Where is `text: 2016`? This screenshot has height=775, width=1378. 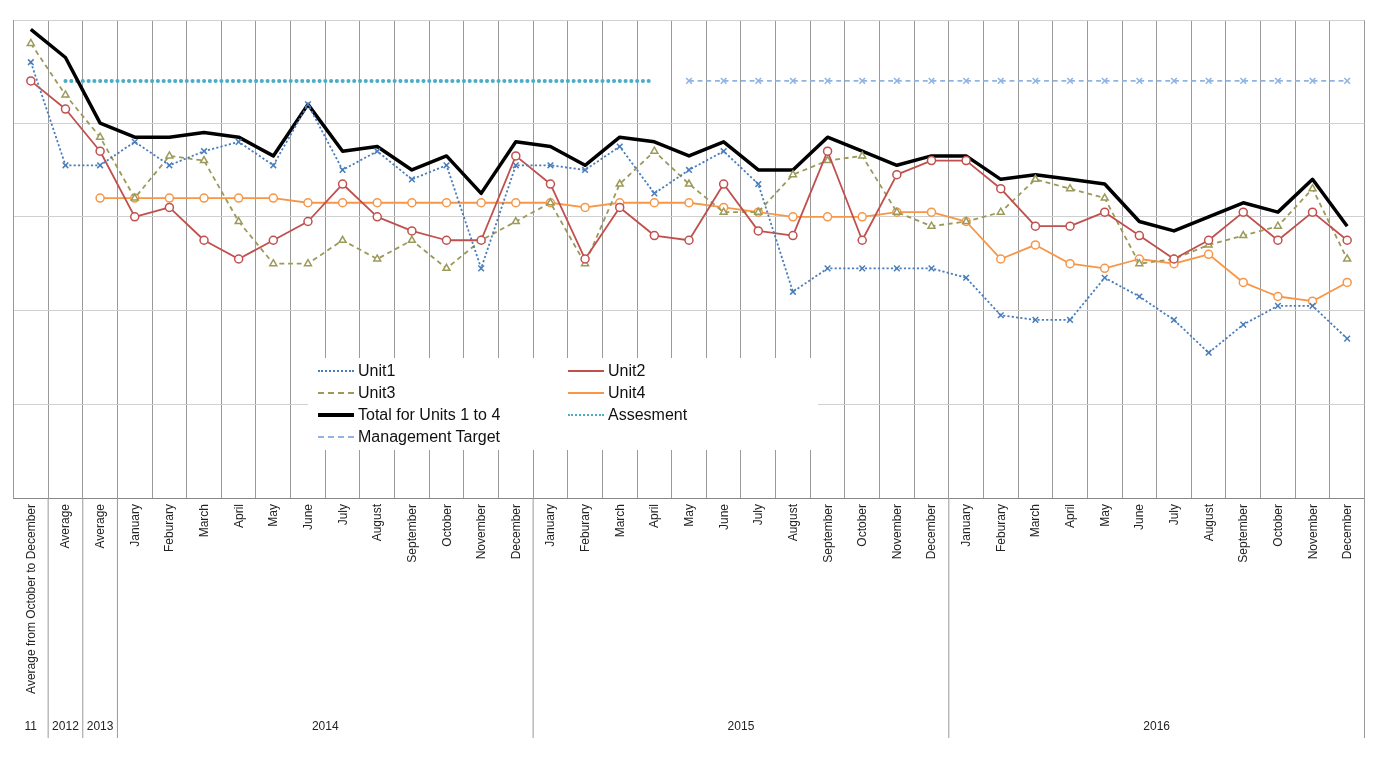 text: 2016 is located at coordinates (1157, 726).